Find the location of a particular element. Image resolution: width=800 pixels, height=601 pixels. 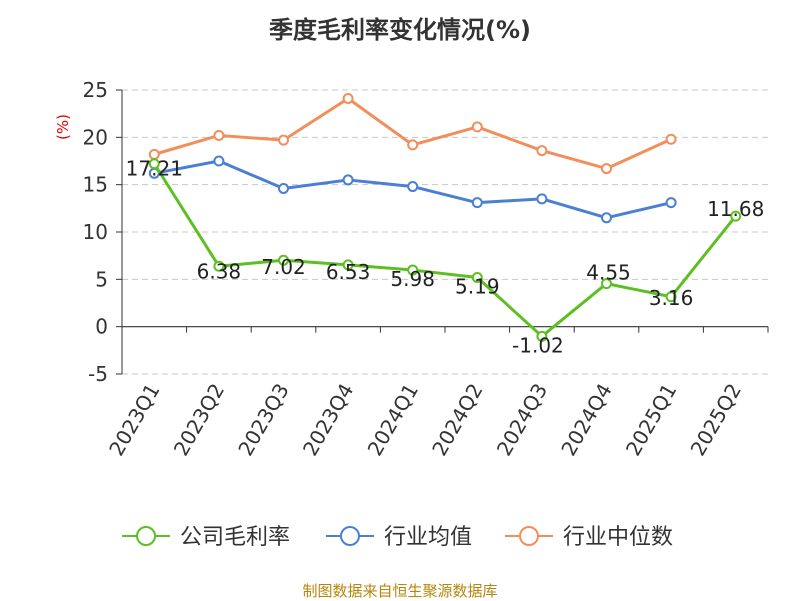

y-tick-label: 10 is located at coordinates (95, 232).